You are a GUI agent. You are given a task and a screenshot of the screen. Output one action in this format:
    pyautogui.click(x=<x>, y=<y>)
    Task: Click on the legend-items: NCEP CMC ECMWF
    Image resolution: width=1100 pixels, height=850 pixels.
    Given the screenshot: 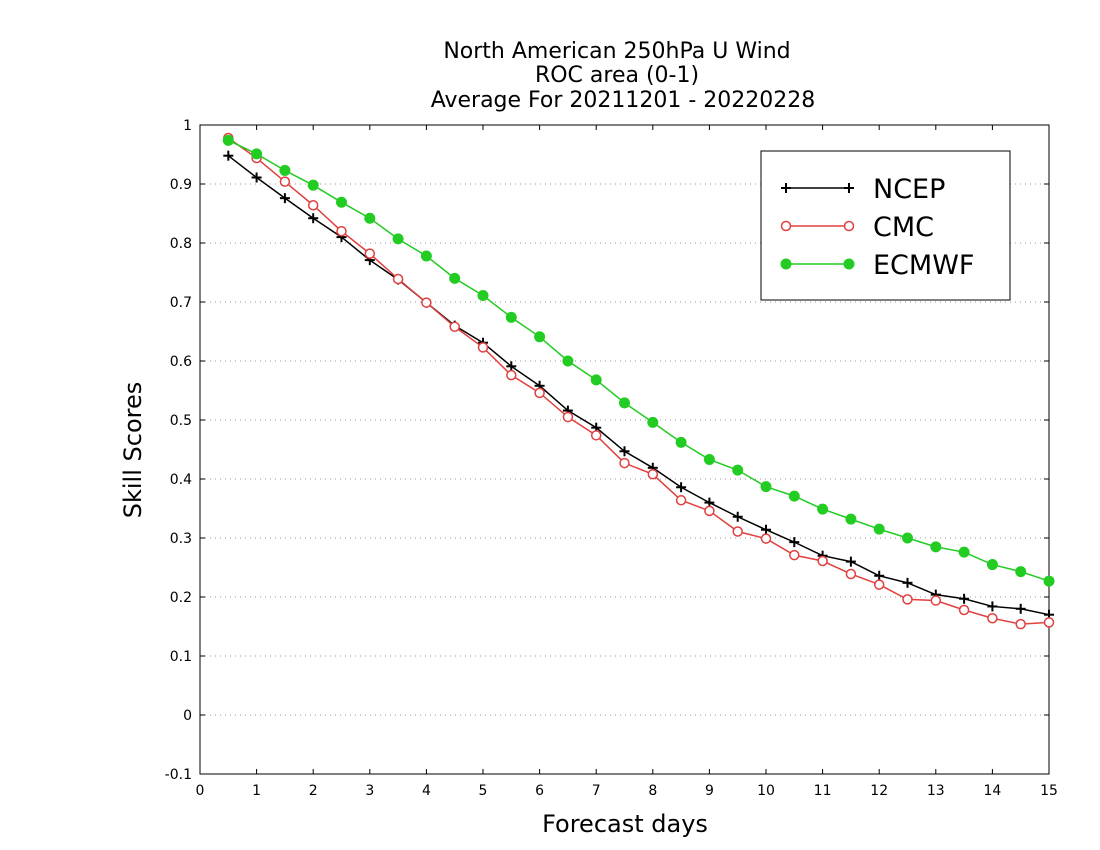 What is the action you would take?
    pyautogui.click(x=877, y=227)
    